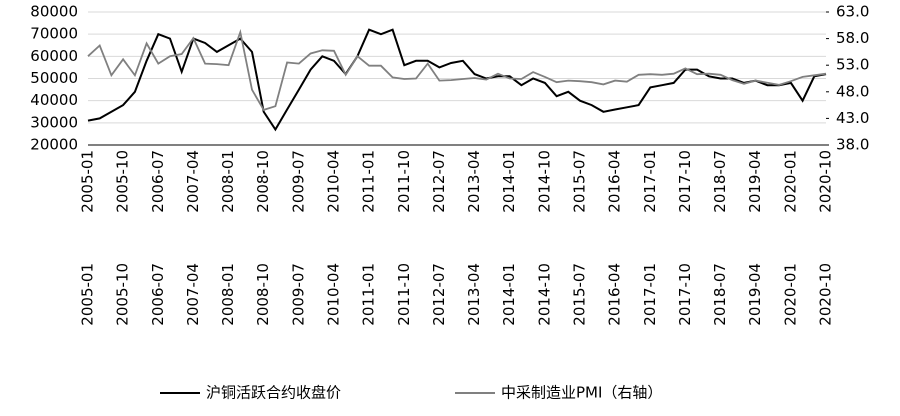 The height and width of the screenshot is (416, 900). What do you see at coordinates (54, 12) in the screenshot?
I see `y-tick-label: 80000` at bounding box center [54, 12].